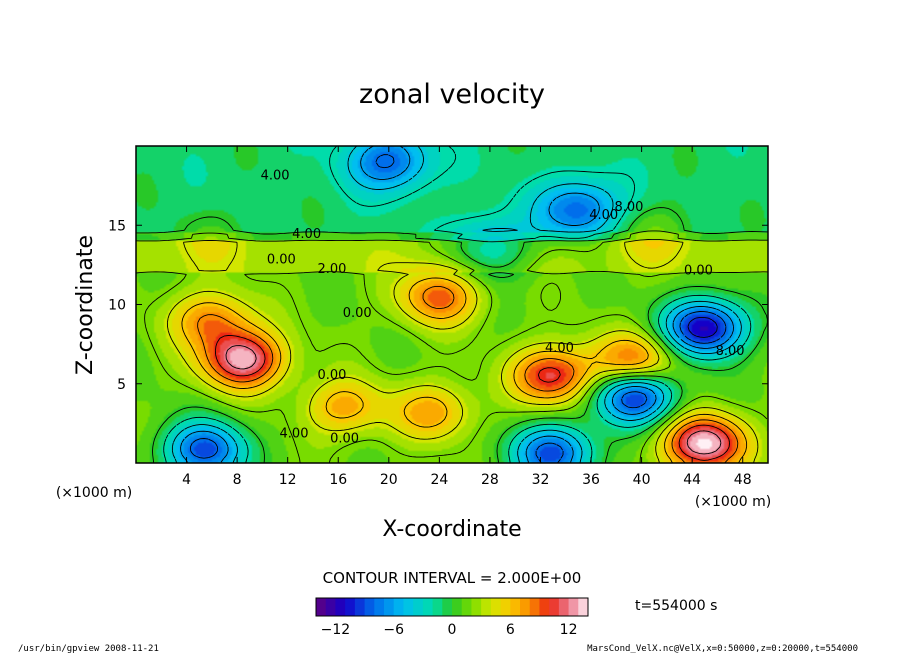 The width and height of the screenshot is (904, 654). I want to click on x-axis-label: X-coordinate, so click(451, 529).